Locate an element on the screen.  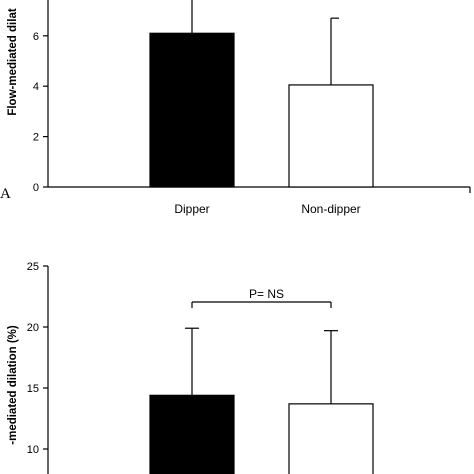
y-axis-label: Flow-mediated dilat is located at coordinates (13, 62).